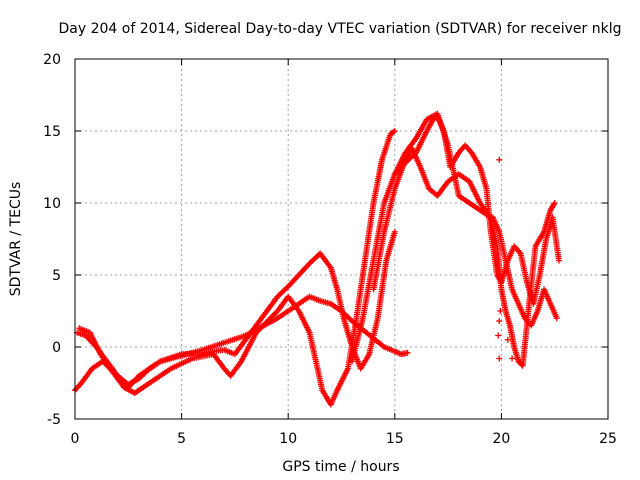 The image size is (640, 480). Describe the element at coordinates (395, 439) in the screenshot. I see `x-tick-label: 15` at that location.